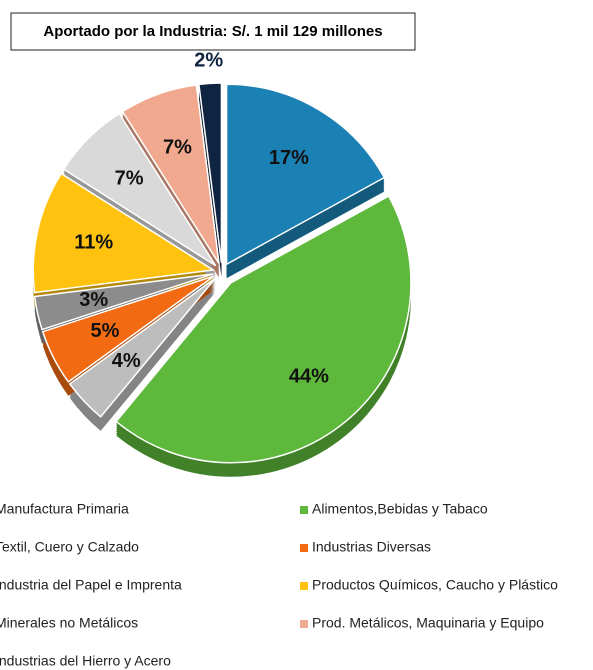 This screenshot has height=670, width=593. I want to click on data-label: 11%, so click(93, 243).